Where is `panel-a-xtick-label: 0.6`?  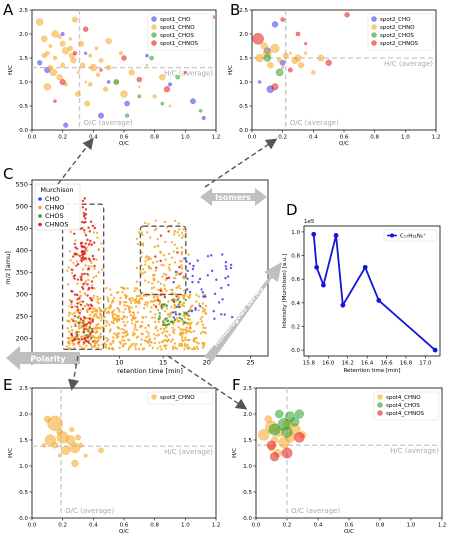 panel-a-xtick-label: 0.6 is located at coordinates (124, 138).